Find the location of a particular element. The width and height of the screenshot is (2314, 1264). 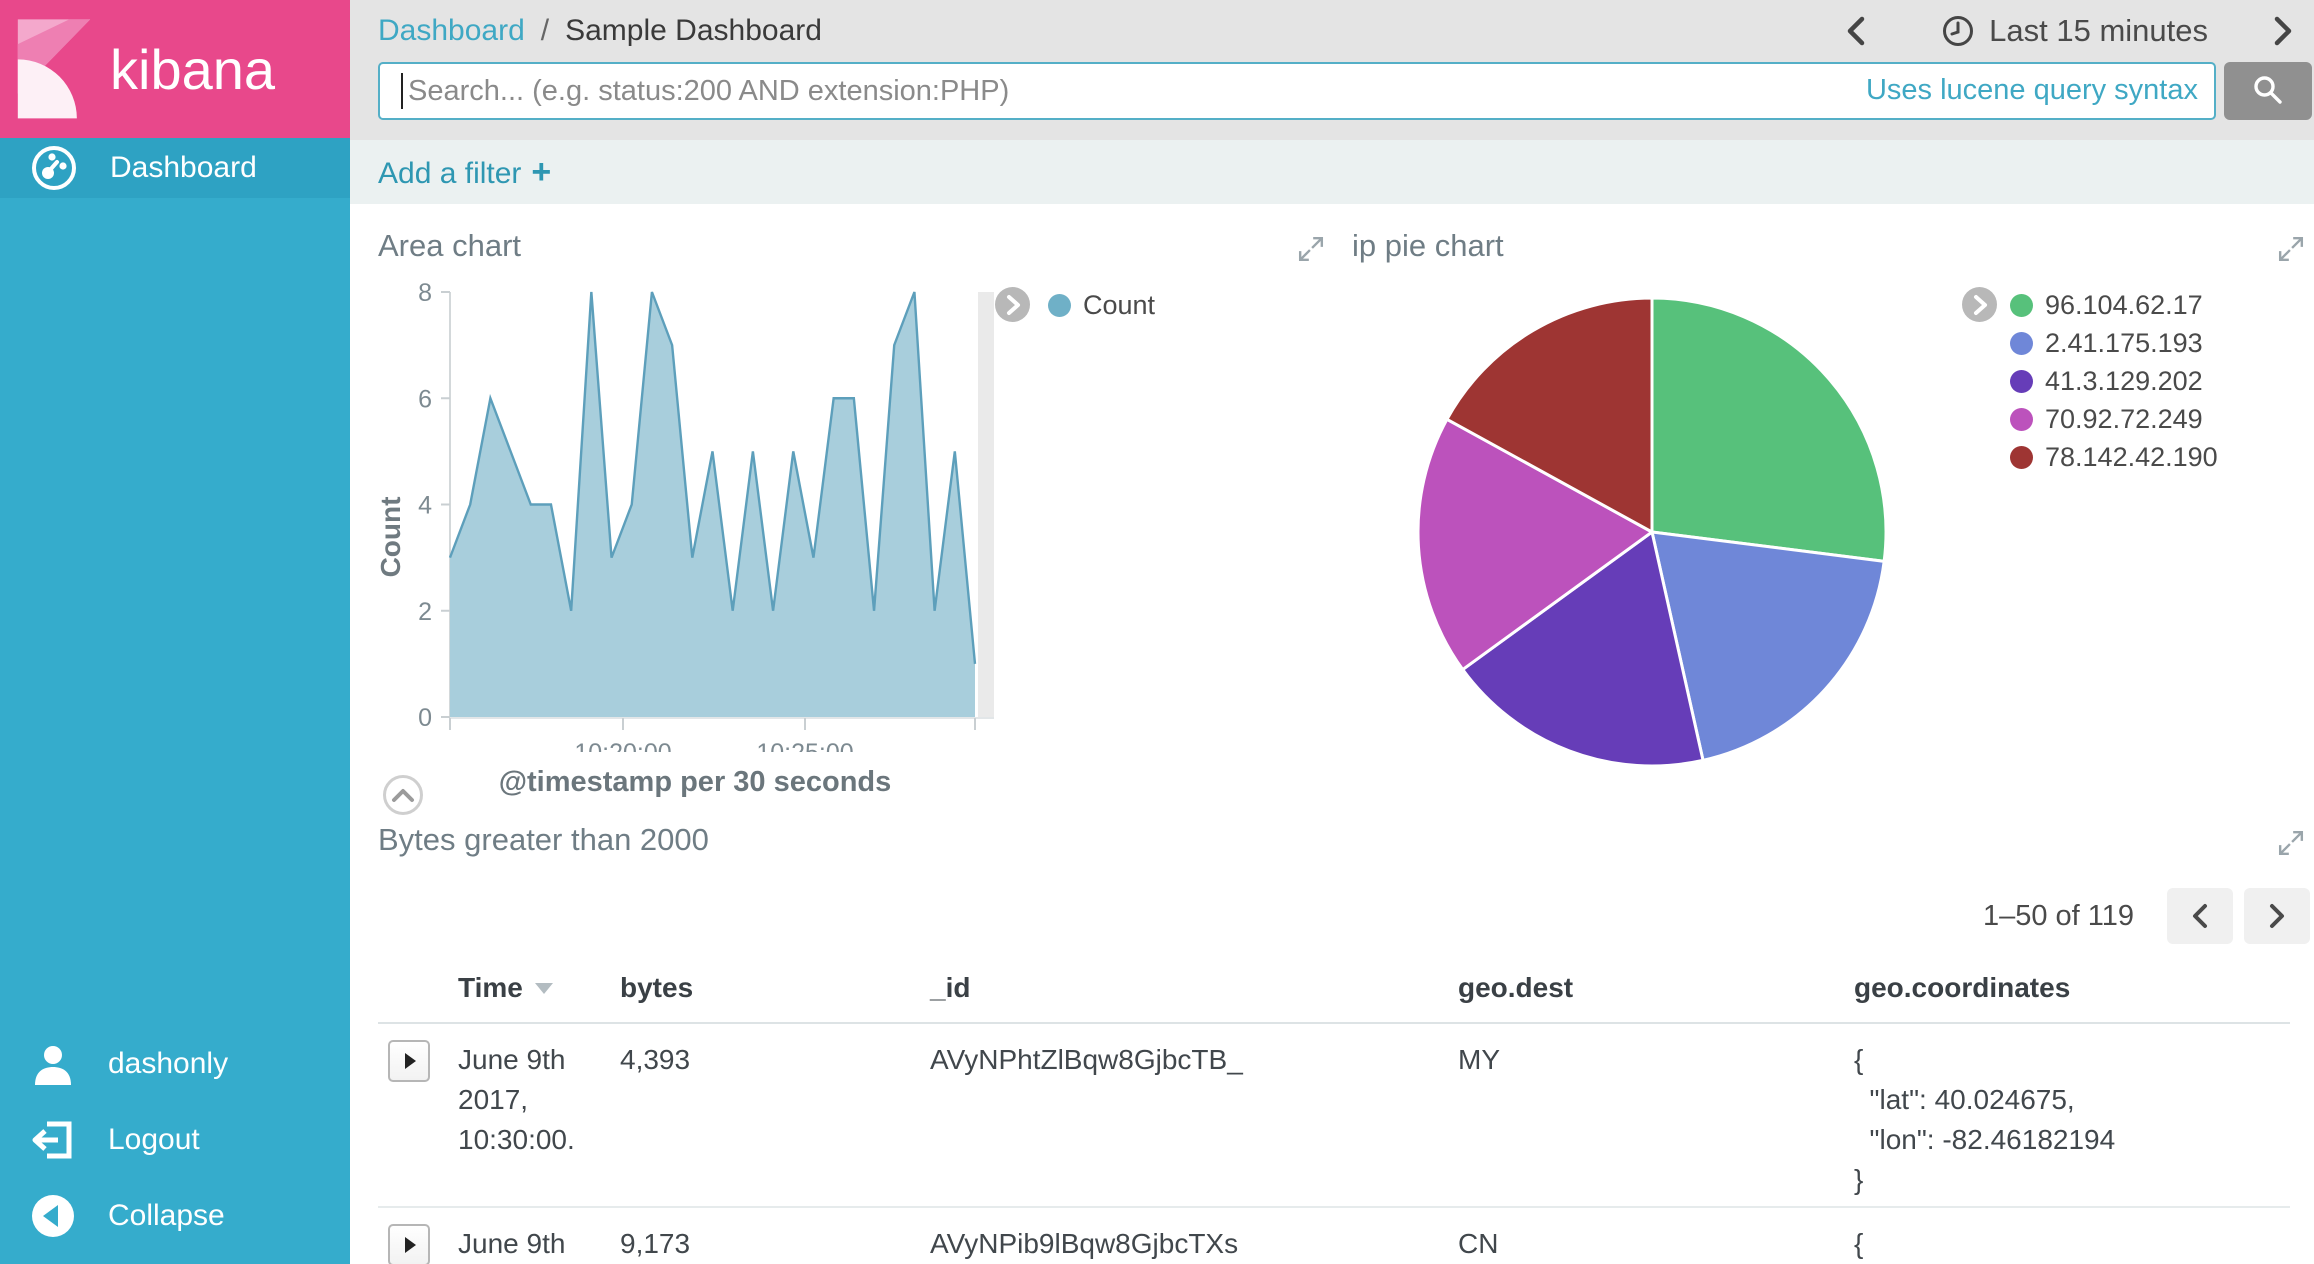

pagination-next-button is located at coordinates (2277, 916).